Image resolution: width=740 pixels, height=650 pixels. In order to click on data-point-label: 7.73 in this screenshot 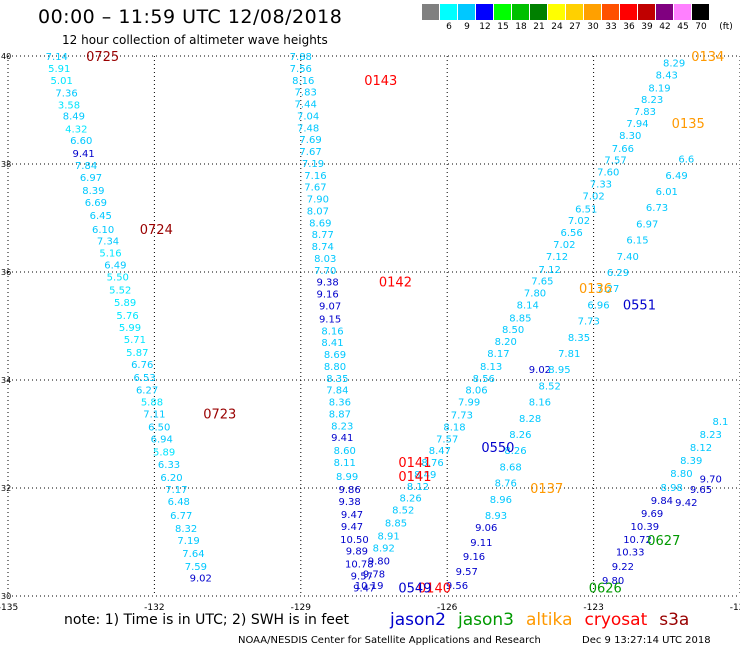, I will do `click(462, 416)`.